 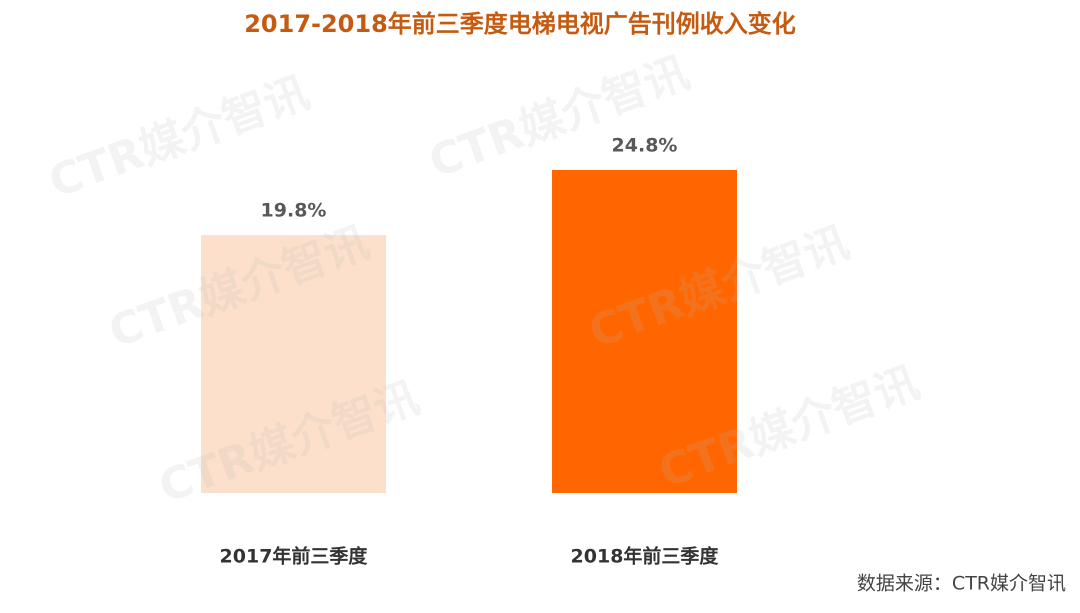 I want to click on source-note: 数据来源：CTR媒介智讯, so click(x=961, y=584).